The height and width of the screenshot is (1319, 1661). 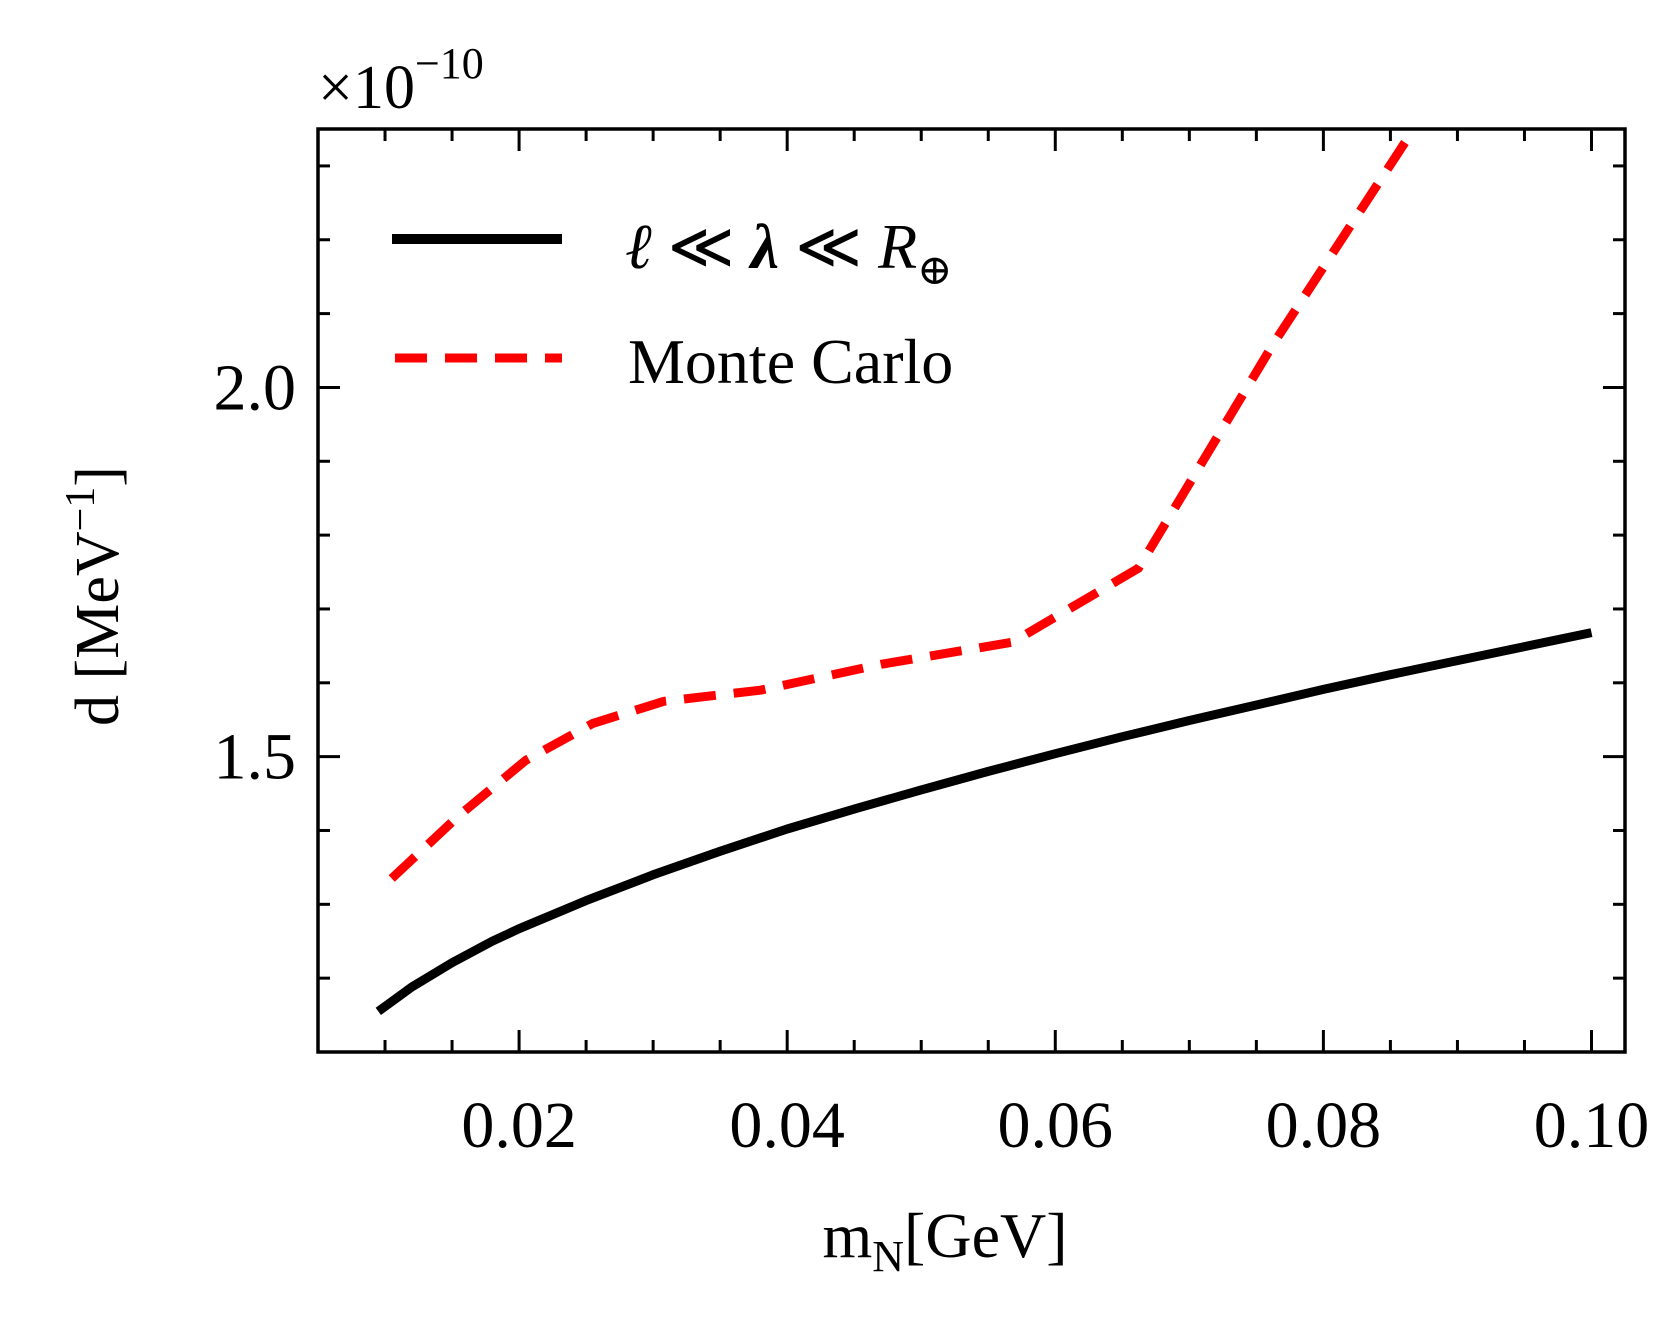 What do you see at coordinates (1324, 1125) in the screenshot?
I see `x-tick-label: 0.08` at bounding box center [1324, 1125].